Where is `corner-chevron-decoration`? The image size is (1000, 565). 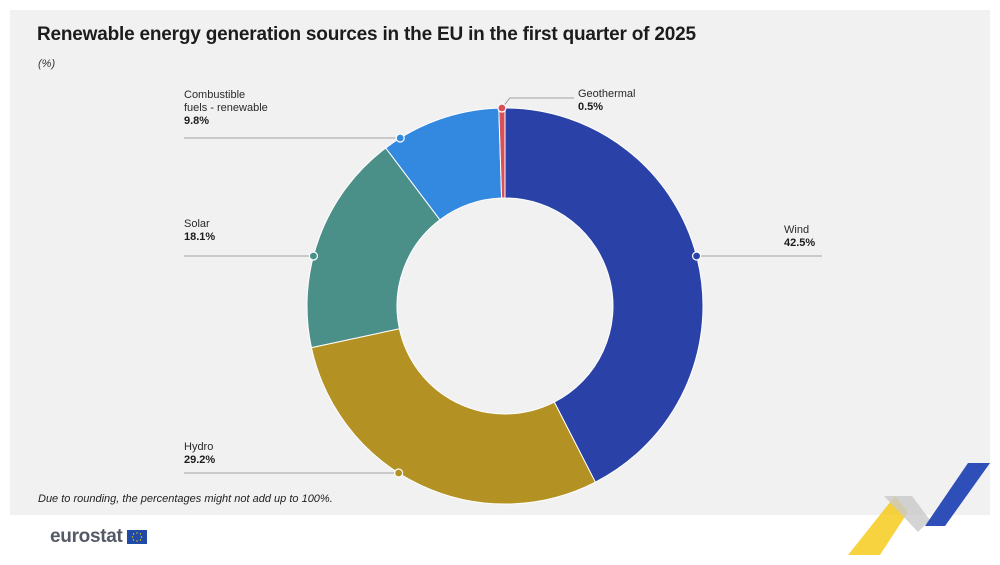
corner-chevron-decoration is located at coordinates (919, 509).